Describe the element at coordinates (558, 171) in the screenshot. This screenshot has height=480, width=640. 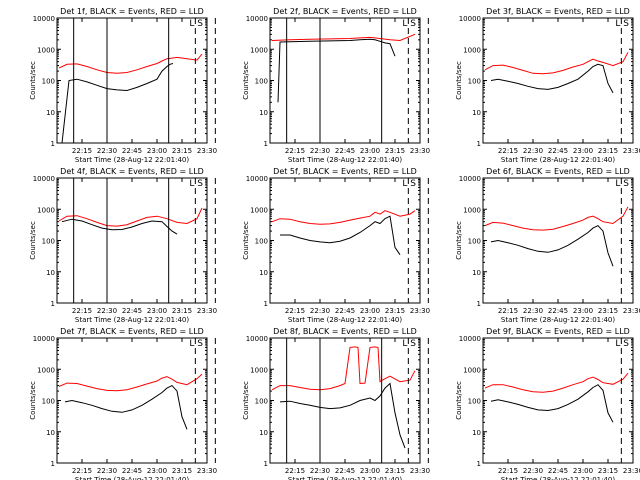
I see `panel-title: Det 6f, BLACK = Events, RED = LLD` at that location.